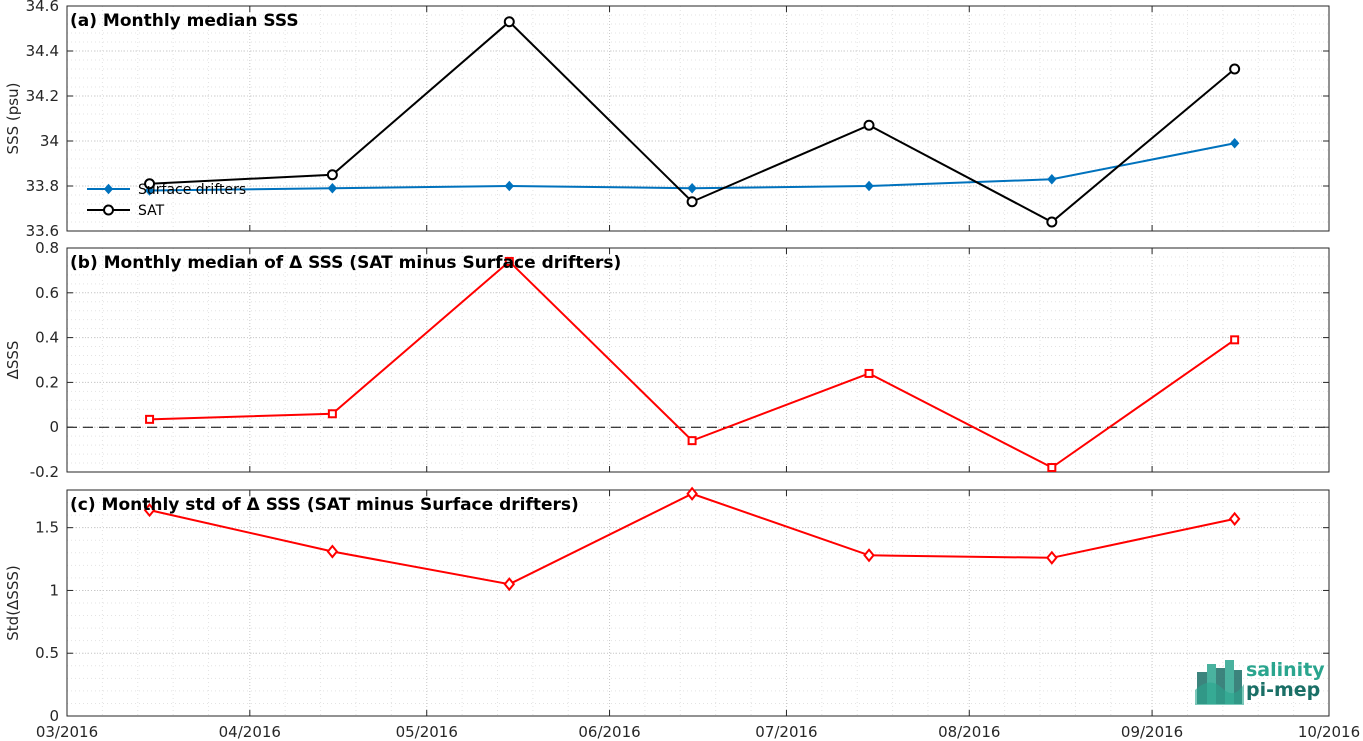  I want to click on y-tick-label: 34.2, so click(42, 96).